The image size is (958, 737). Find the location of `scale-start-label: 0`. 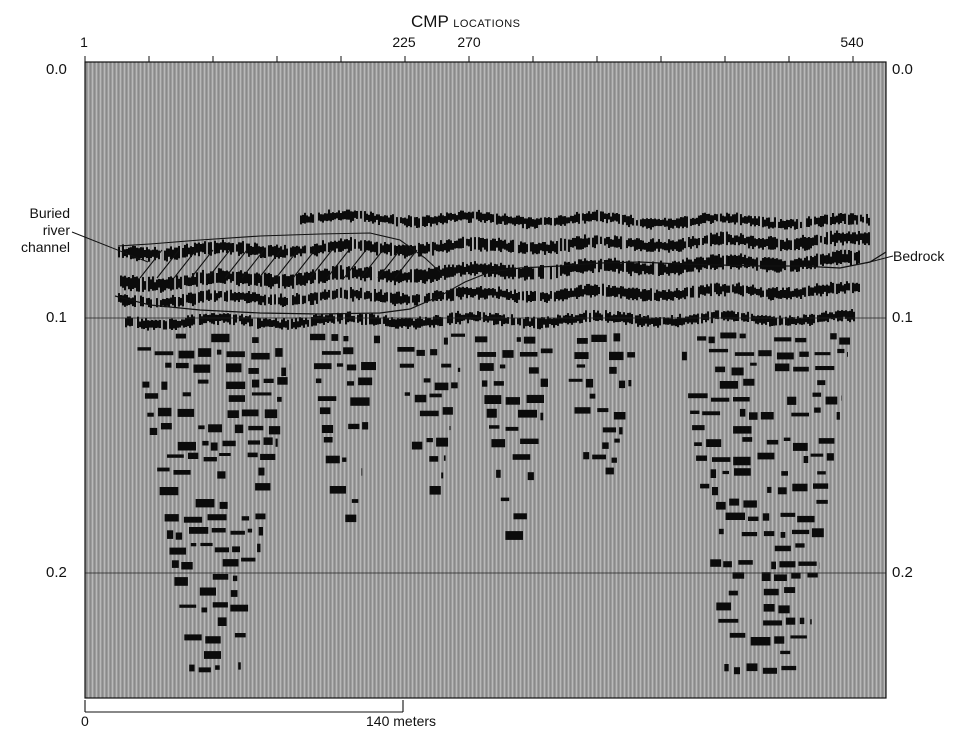

scale-start-label: 0 is located at coordinates (85, 721).